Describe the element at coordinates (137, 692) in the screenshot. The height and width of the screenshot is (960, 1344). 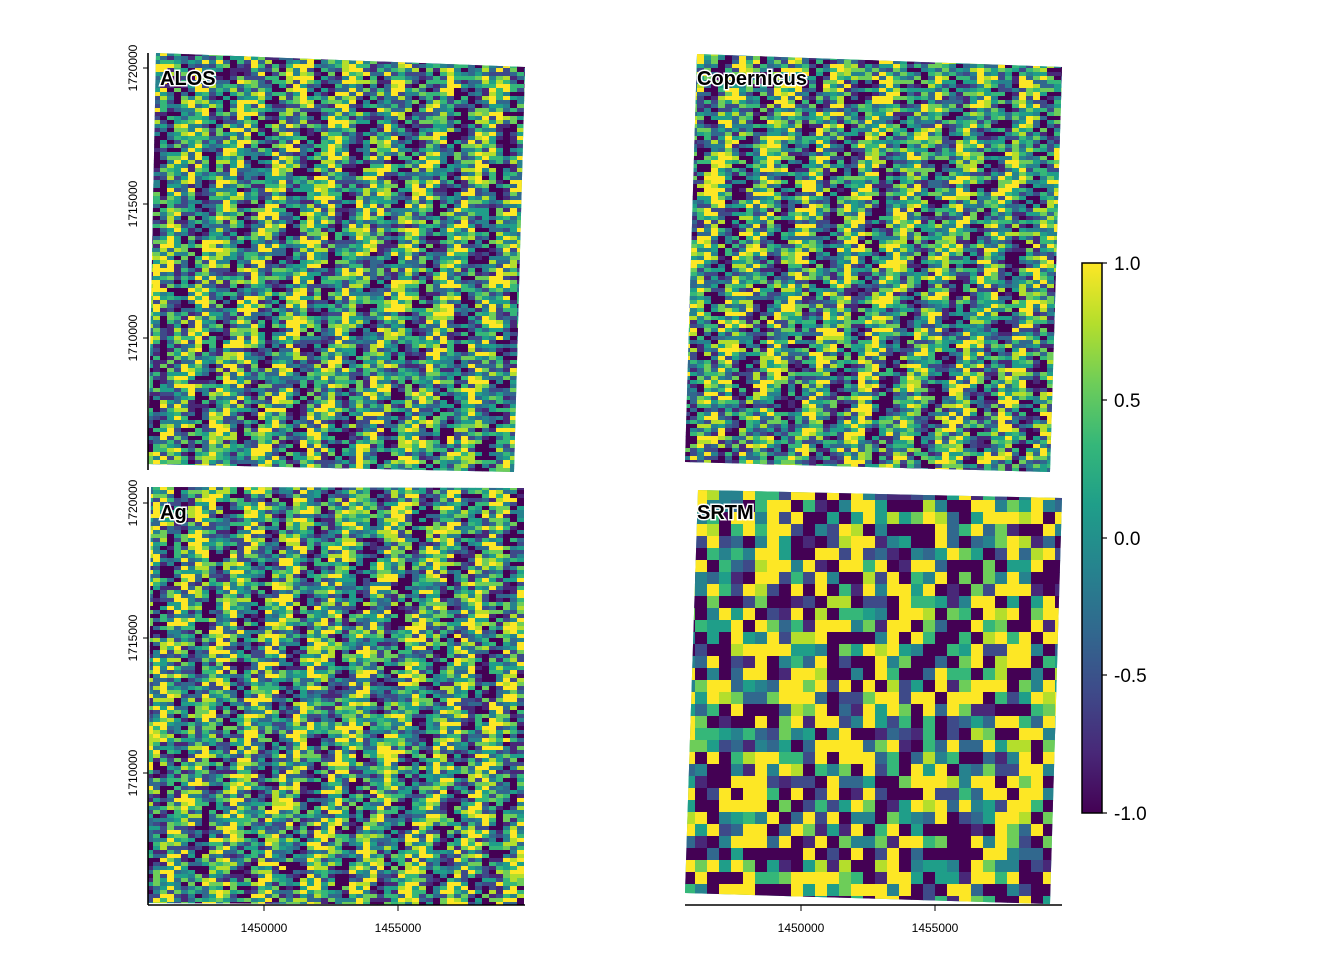
I see `y-axis-bottom-left: 1720000 1715000 1710000` at that location.